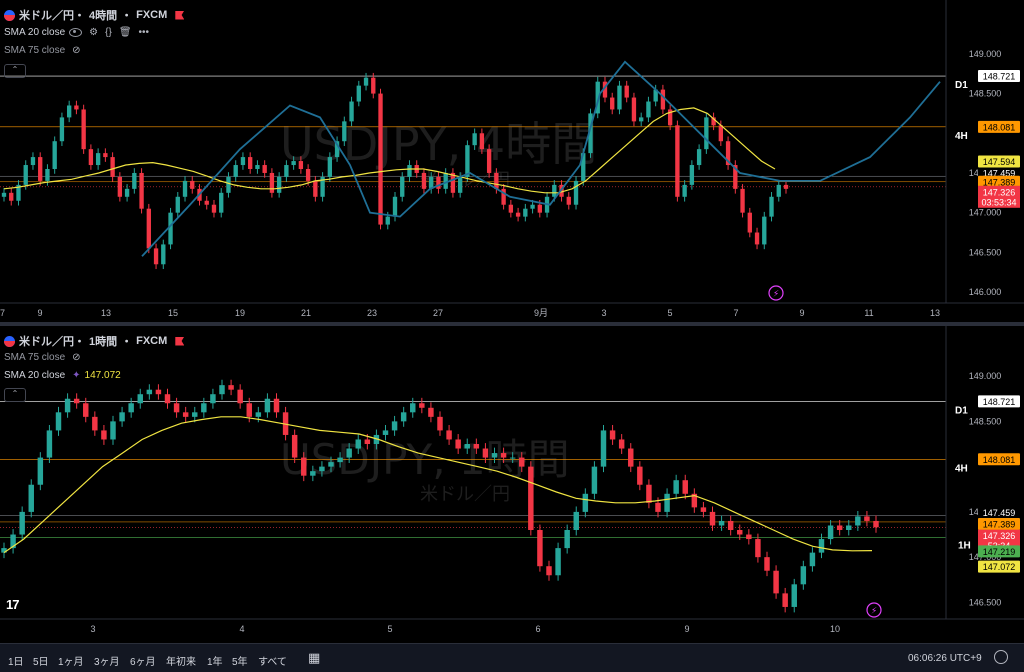 The height and width of the screenshot is (672, 1024). I want to click on d1-price-tag: 148.721, so click(999, 77).